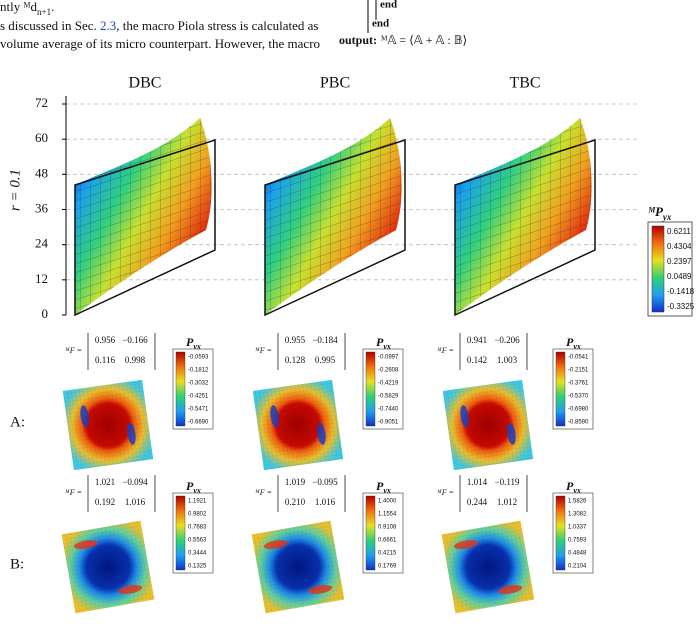 The height and width of the screenshot is (630, 698). I want to click on colorbar-label: 1.1921, so click(197, 502).